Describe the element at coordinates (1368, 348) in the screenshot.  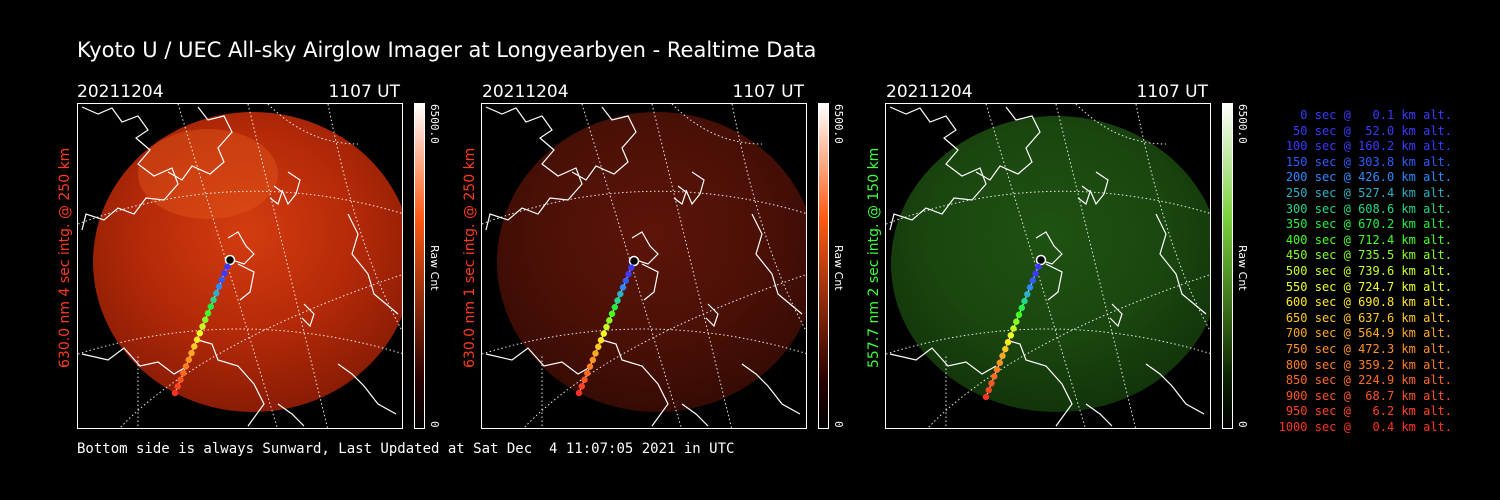
I see `legend-row: 750 sec @ 472.3 km alt.` at that location.